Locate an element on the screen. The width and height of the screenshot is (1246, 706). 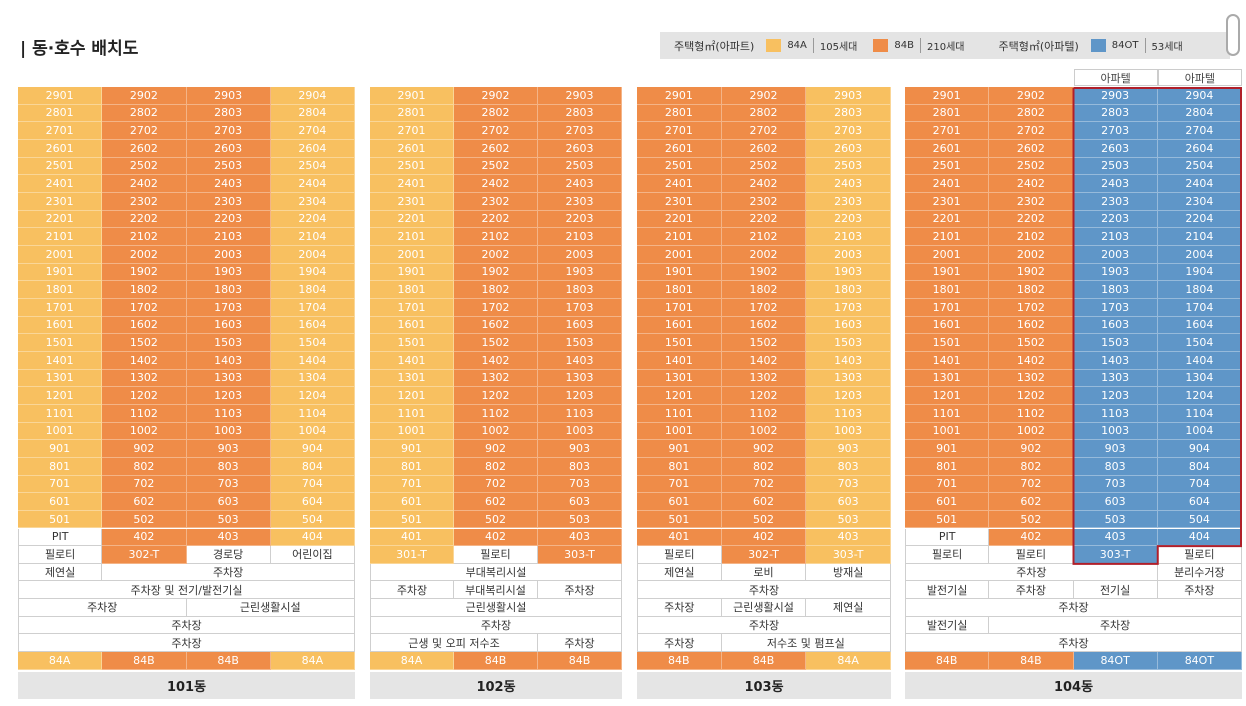
unit-cell-2202: 2202 is located at coordinates (764, 219).